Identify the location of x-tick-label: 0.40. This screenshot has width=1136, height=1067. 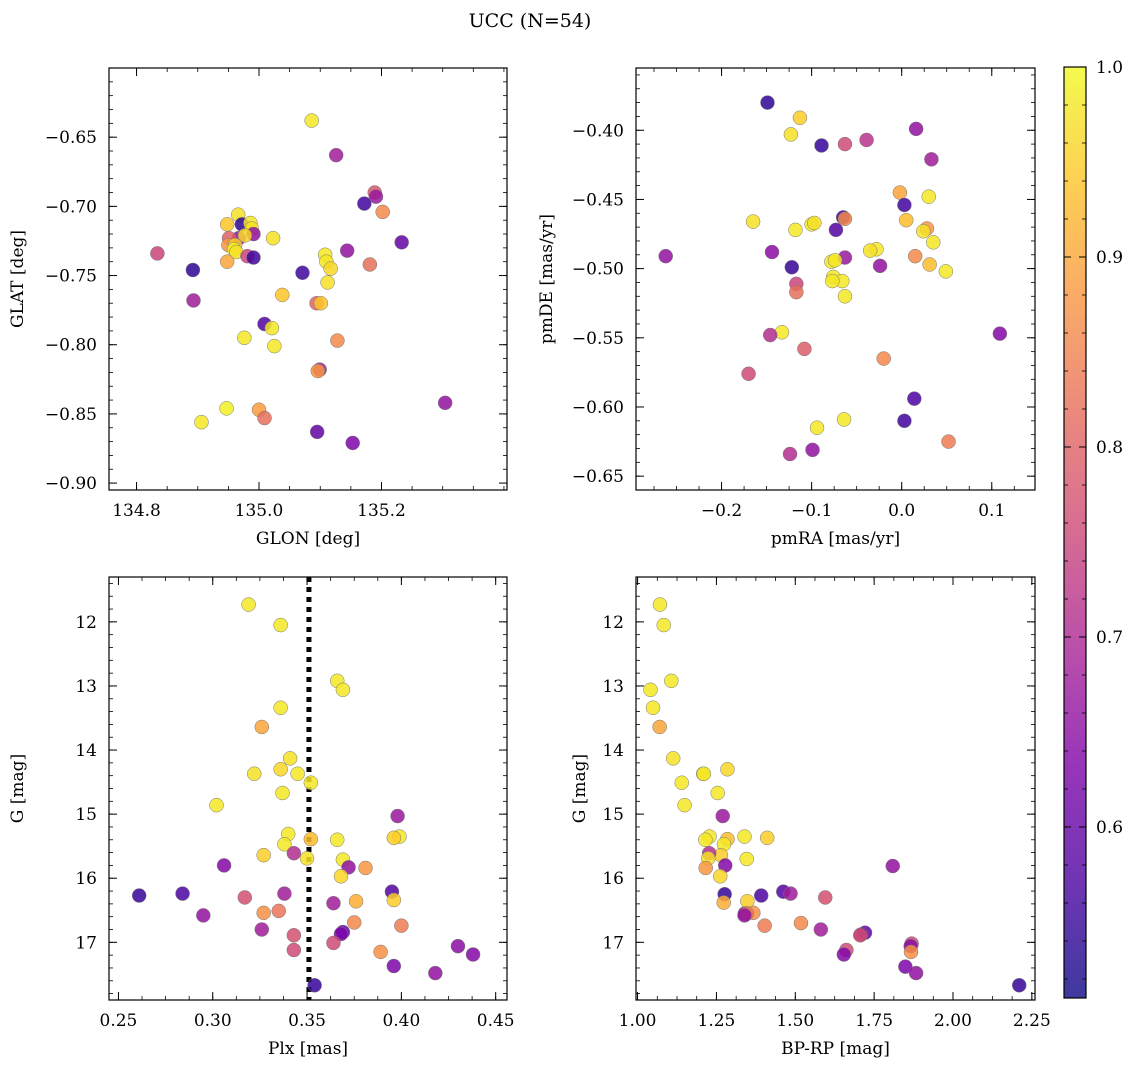
(401, 1021).